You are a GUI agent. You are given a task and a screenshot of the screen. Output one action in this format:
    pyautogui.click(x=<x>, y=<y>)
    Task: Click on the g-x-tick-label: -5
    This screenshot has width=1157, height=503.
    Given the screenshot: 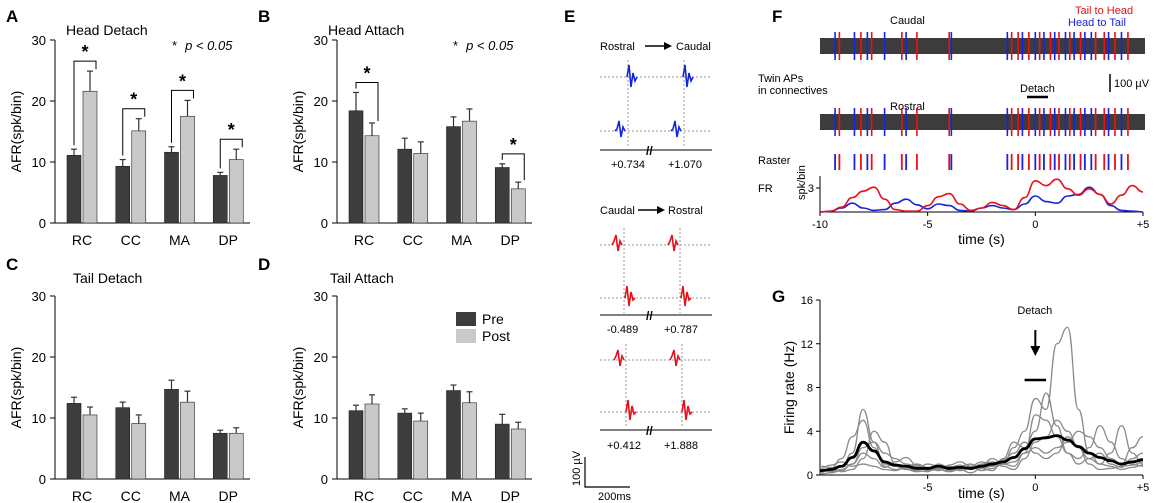 What is the action you would take?
    pyautogui.click(x=928, y=488)
    